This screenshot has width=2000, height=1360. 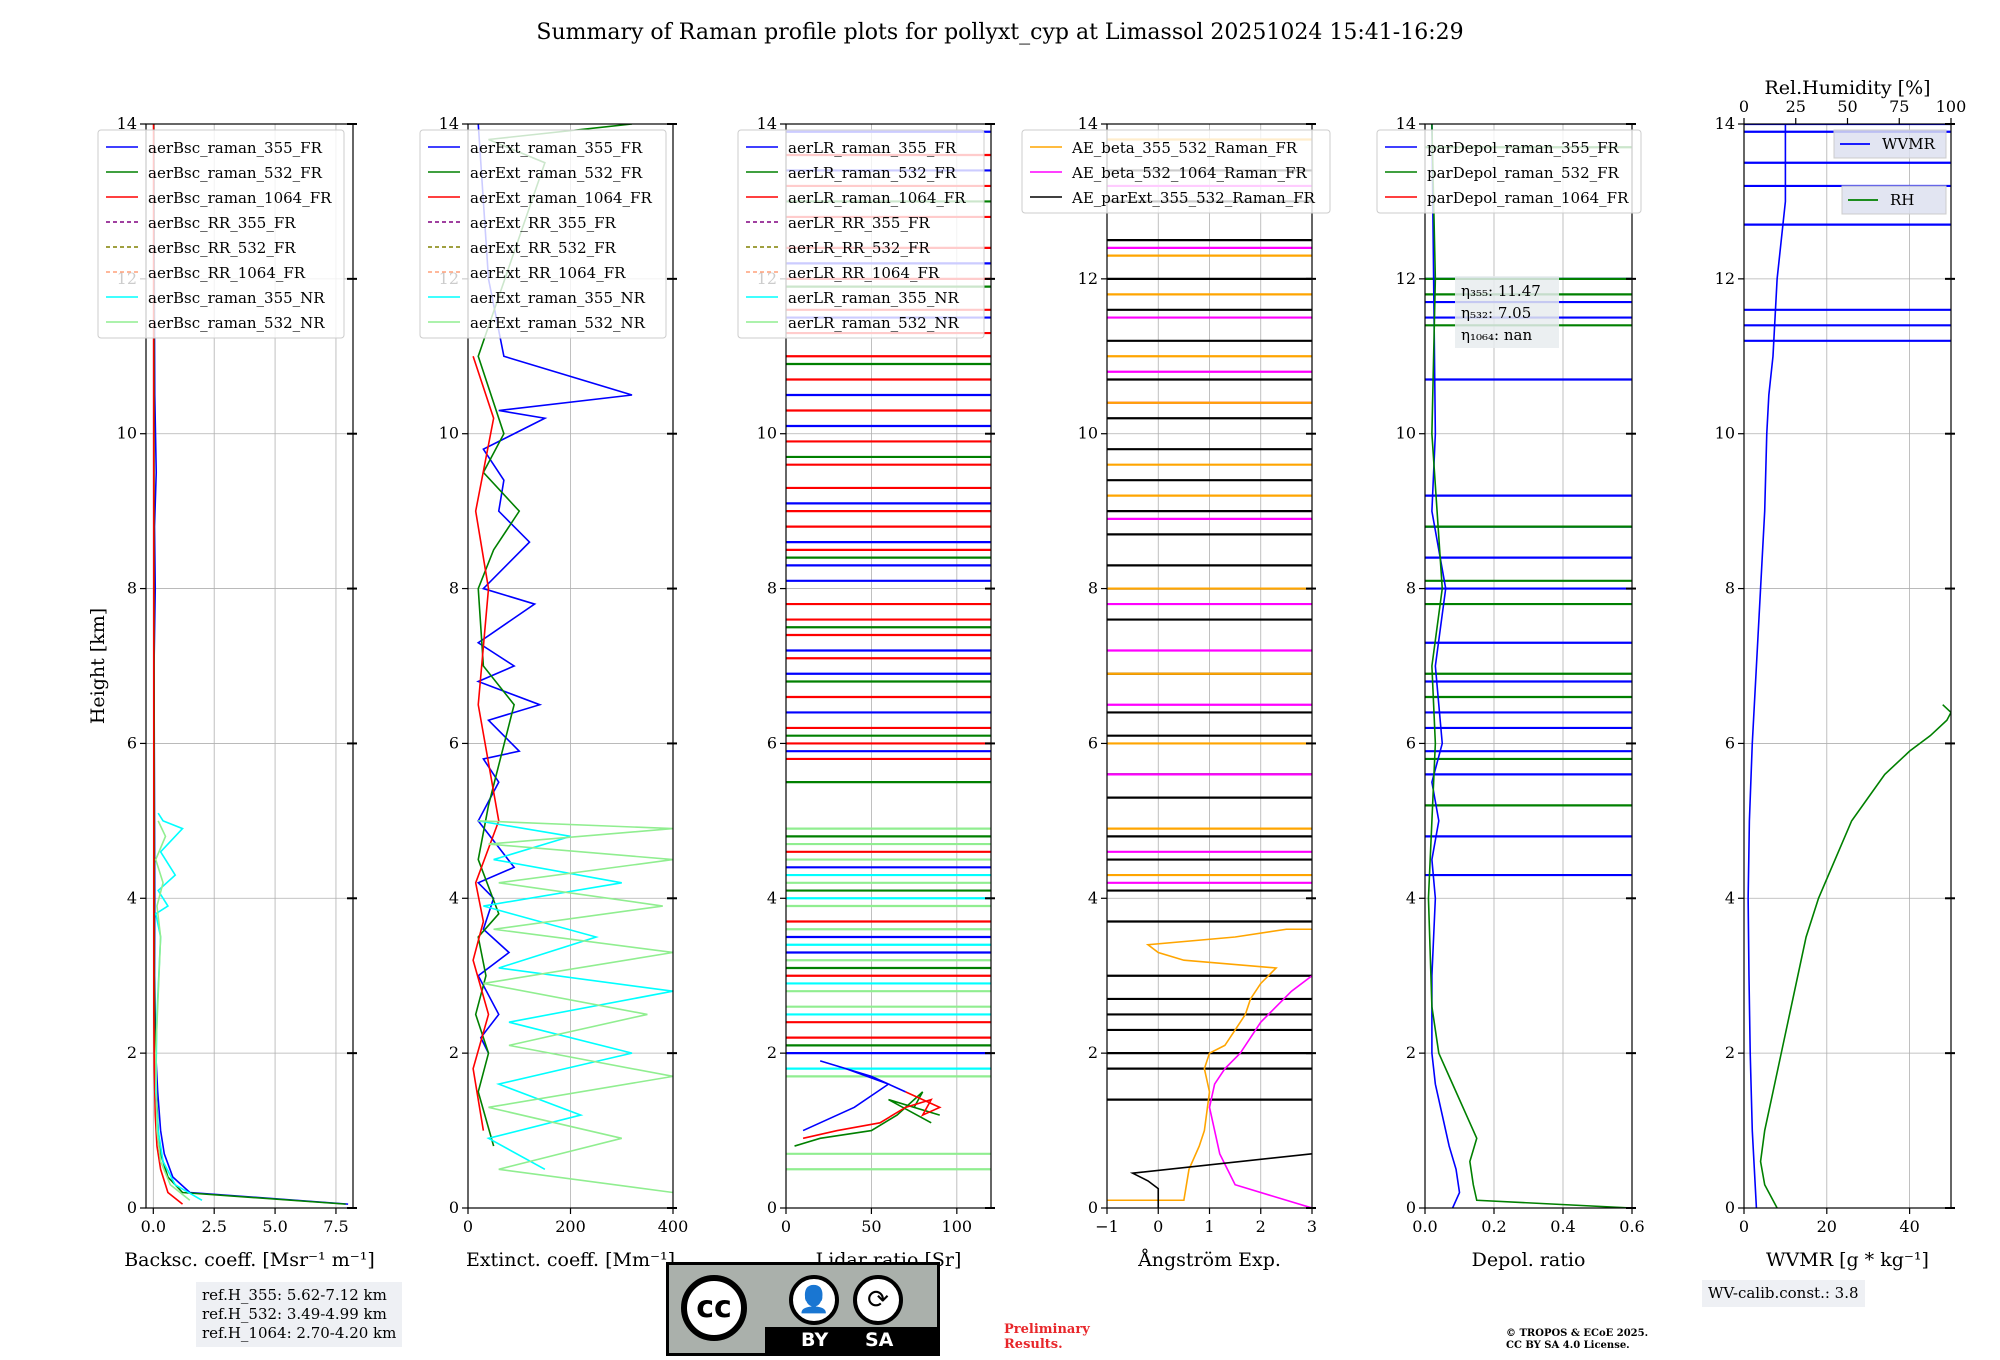 I want to click on legend-label: aerLR_raman_532_FR, so click(x=872, y=173).